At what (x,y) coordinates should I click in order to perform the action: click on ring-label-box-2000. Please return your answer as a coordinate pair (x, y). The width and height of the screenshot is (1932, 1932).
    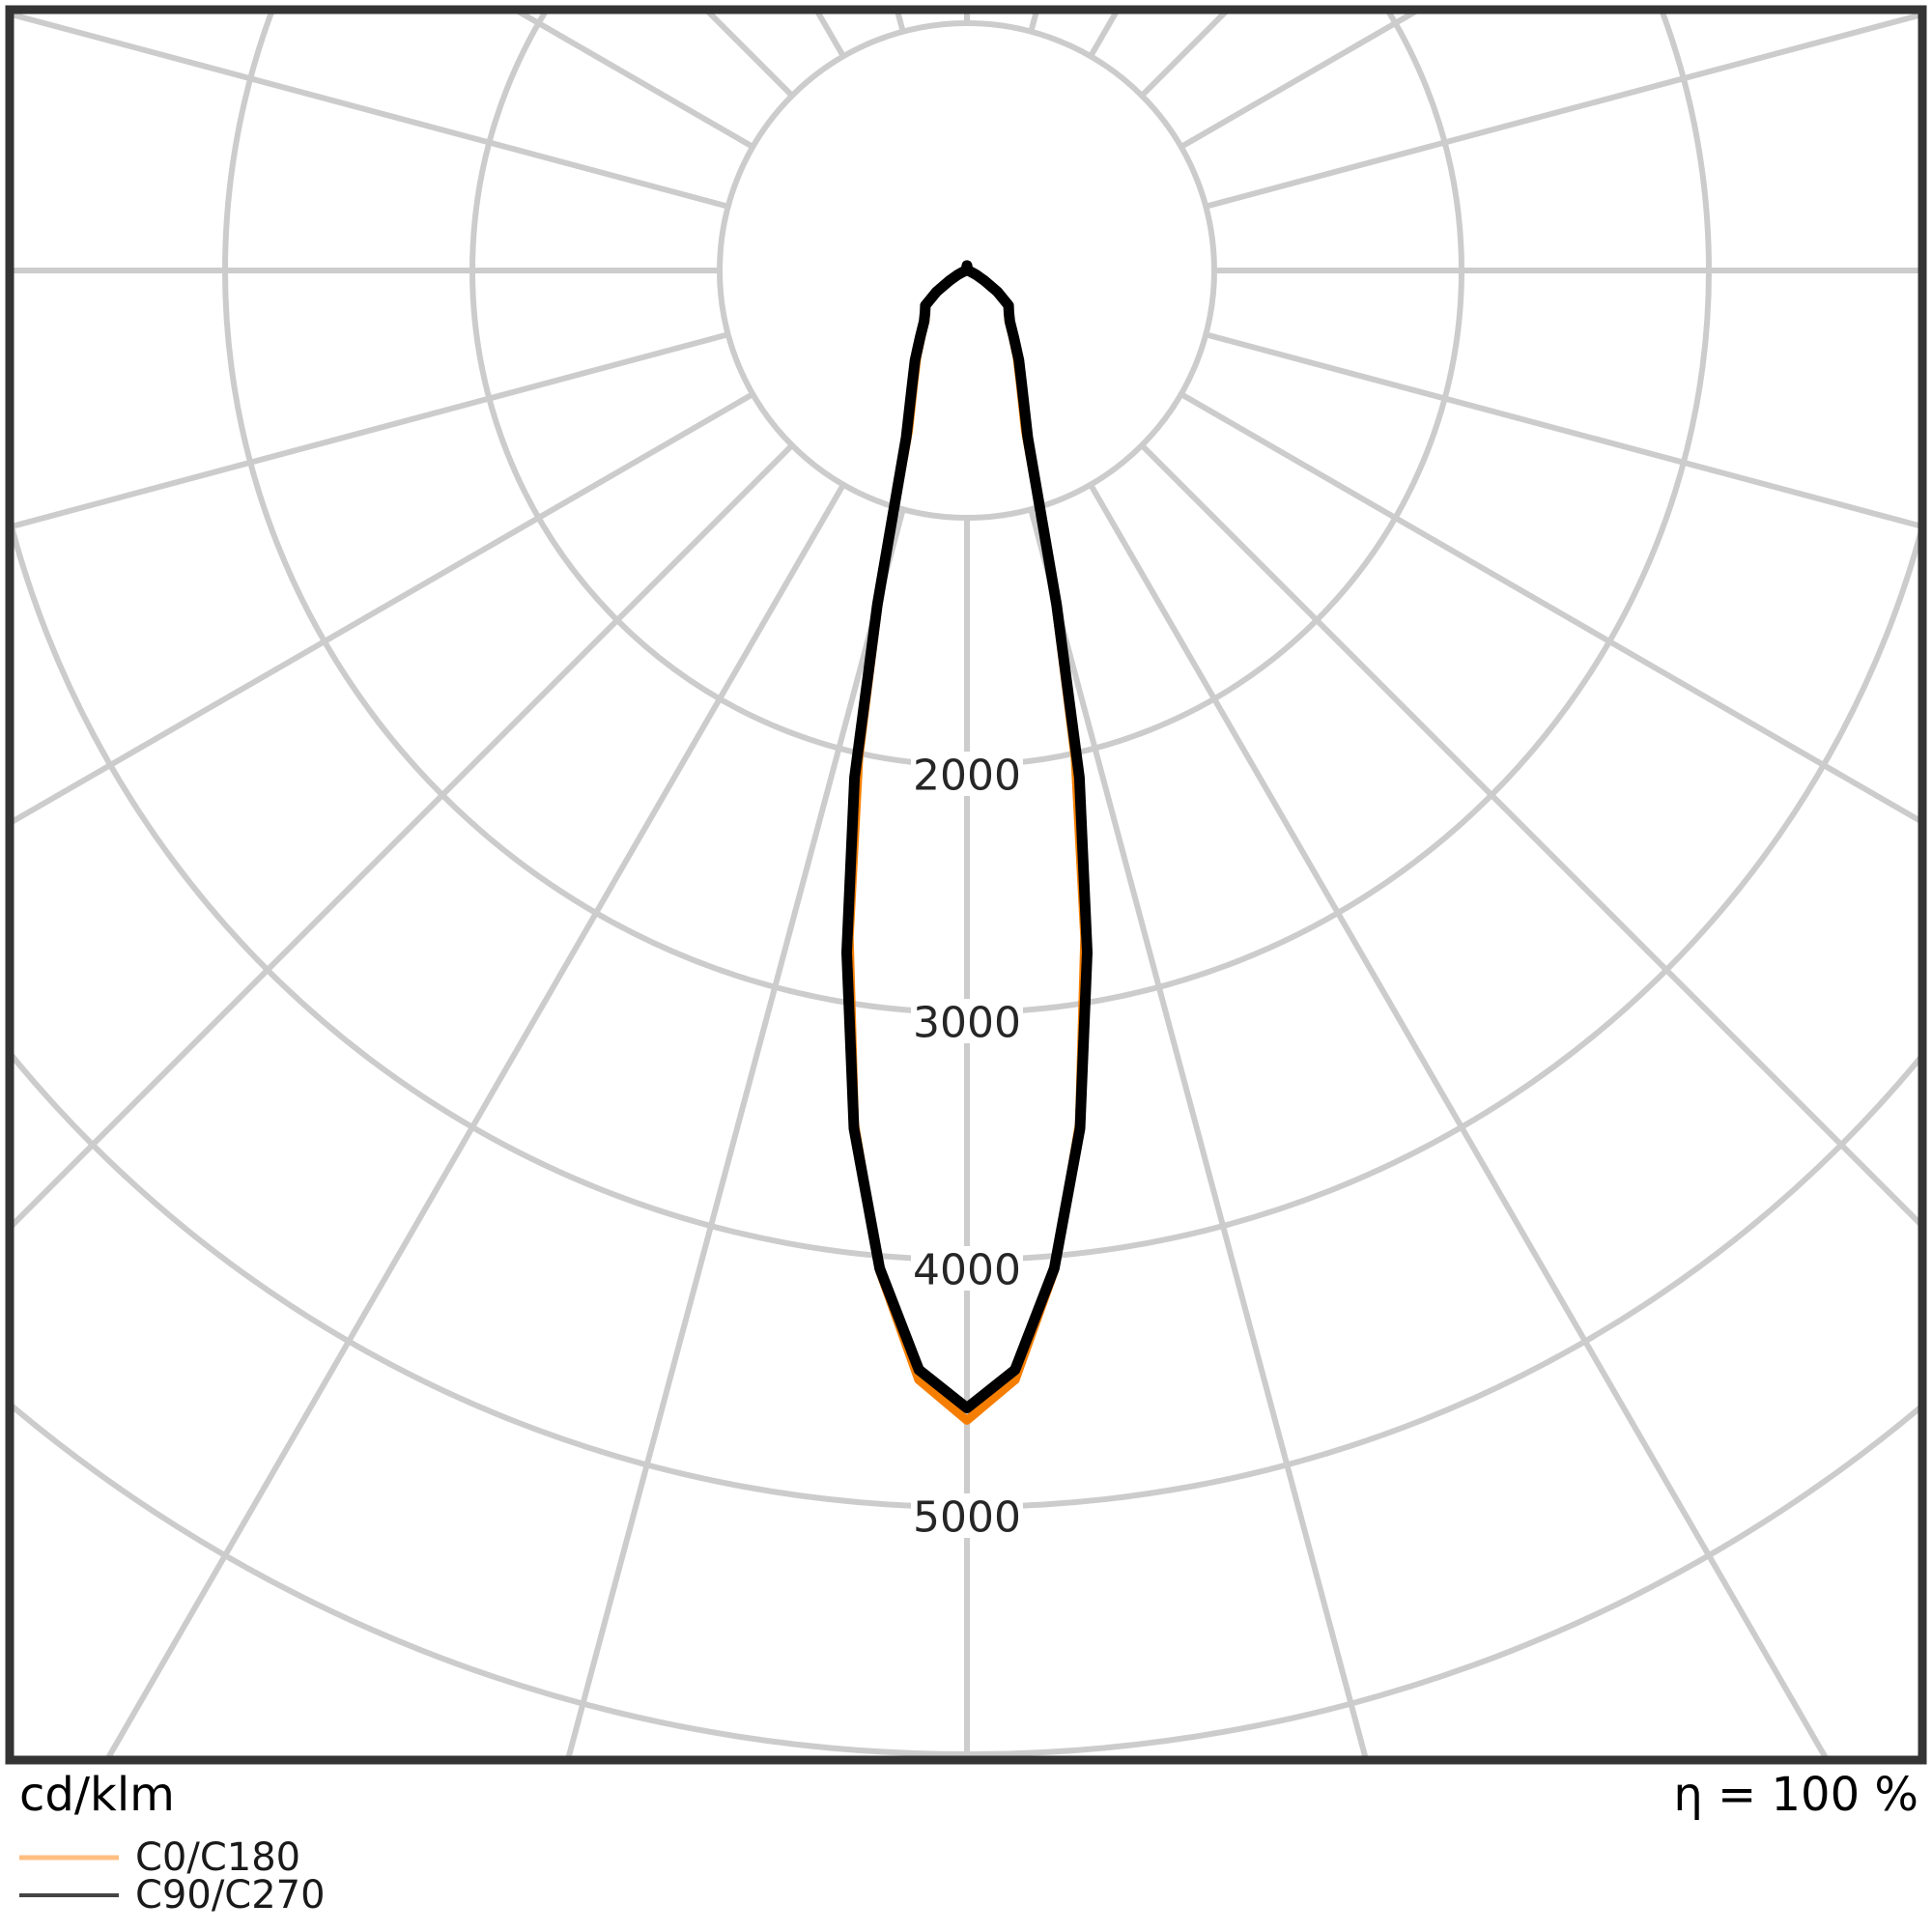
    Looking at the image, I should click on (967, 774).